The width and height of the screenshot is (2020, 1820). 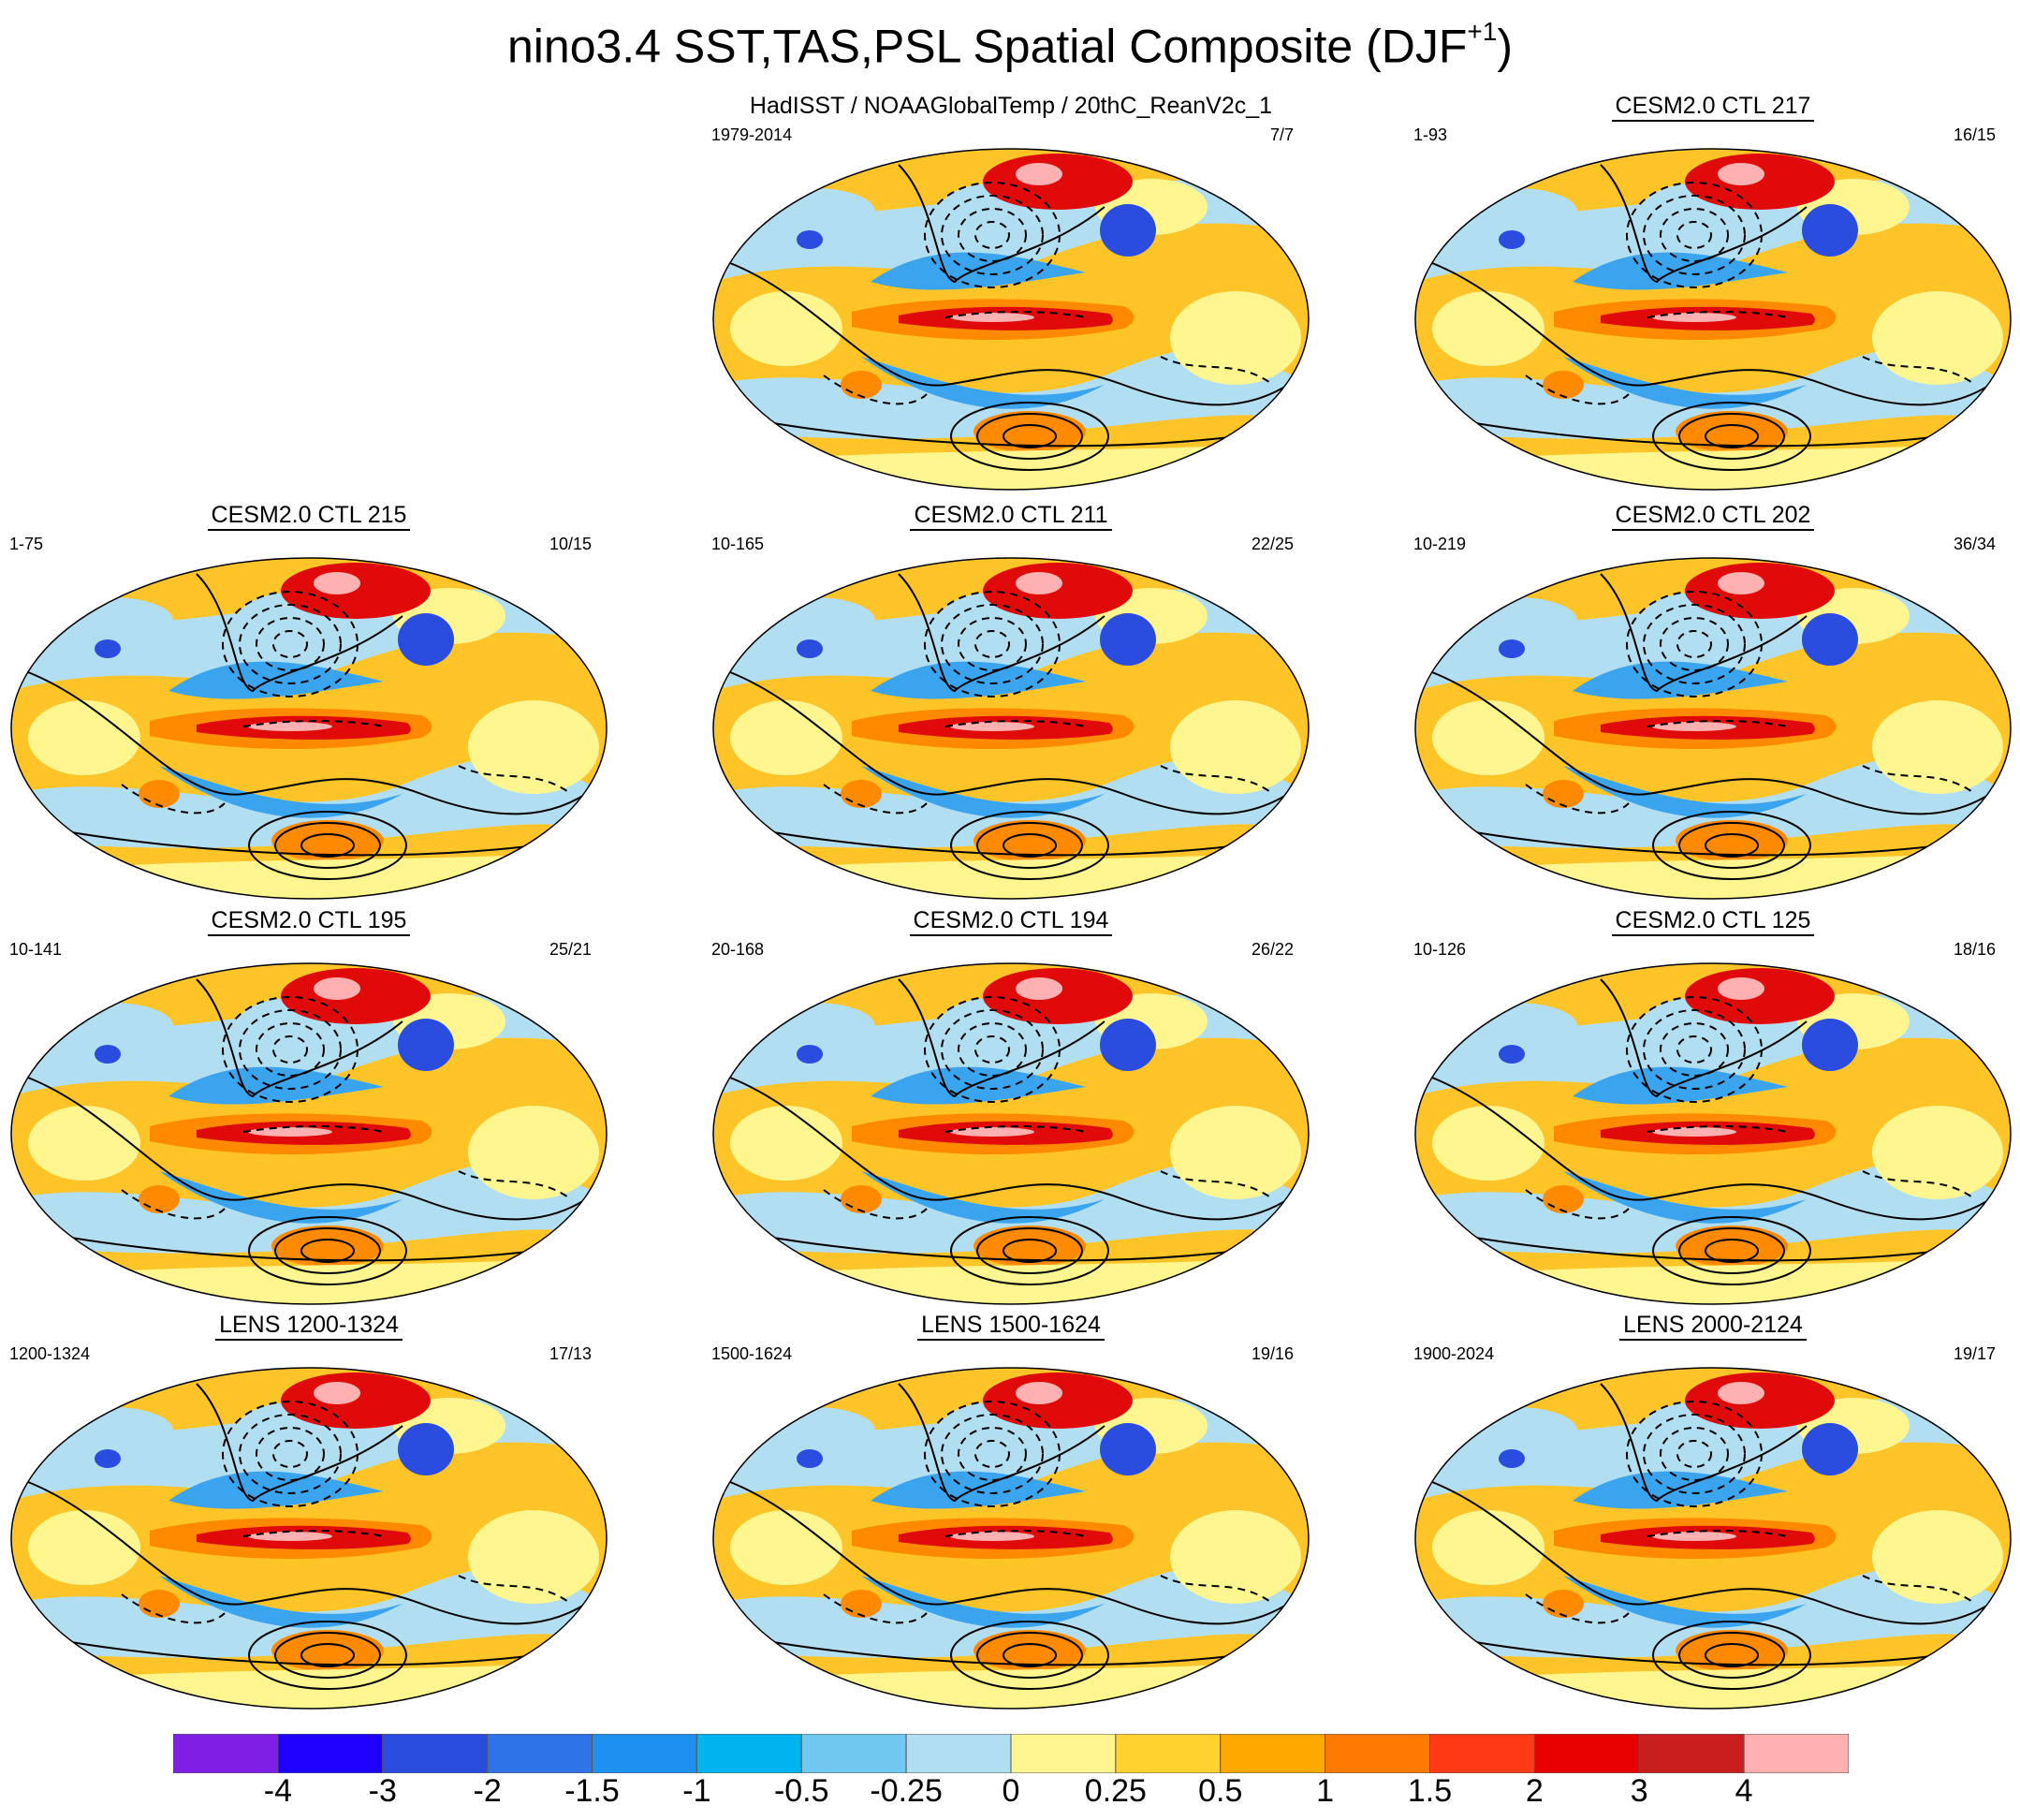 I want to click on panel-period-label: 20-168, so click(x=738, y=949).